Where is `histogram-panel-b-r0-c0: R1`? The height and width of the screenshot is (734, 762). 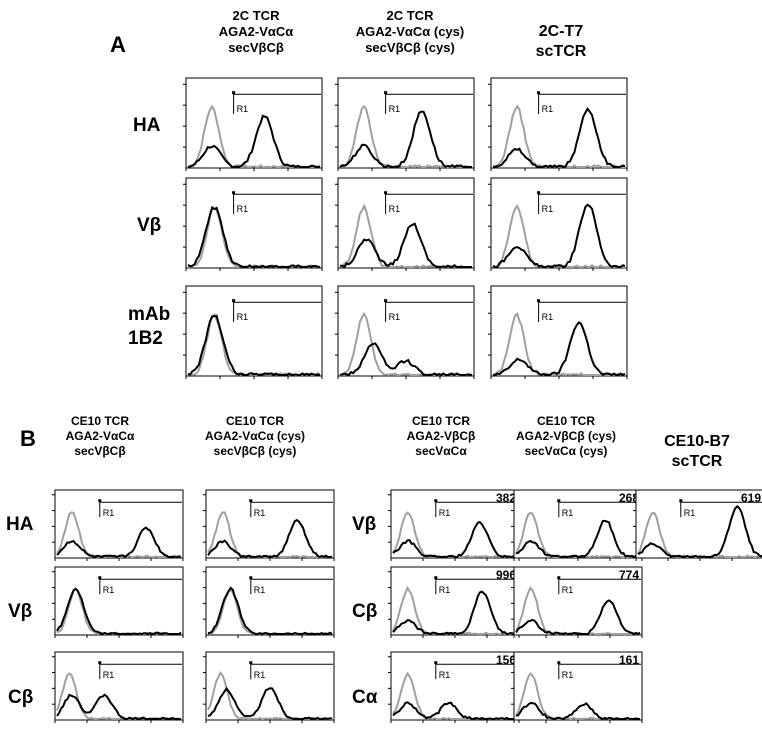
histogram-panel-b-r0-c0: R1 is located at coordinates (118, 525).